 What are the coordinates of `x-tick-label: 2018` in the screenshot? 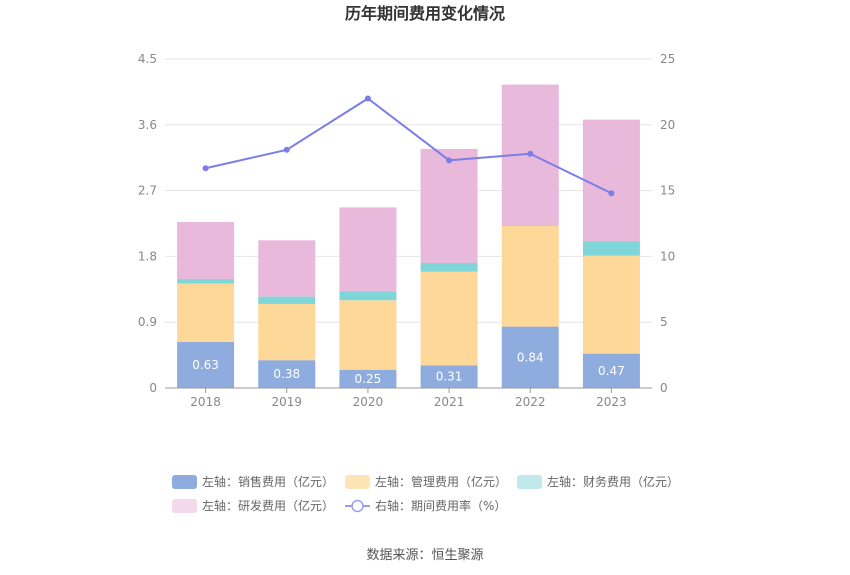 It's located at (205, 402).